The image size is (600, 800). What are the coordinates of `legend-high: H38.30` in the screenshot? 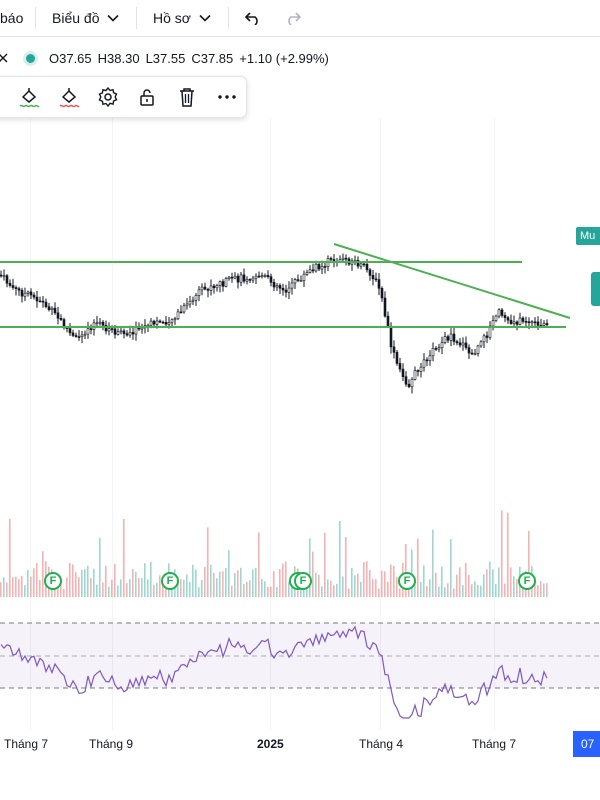 It's located at (118, 58).